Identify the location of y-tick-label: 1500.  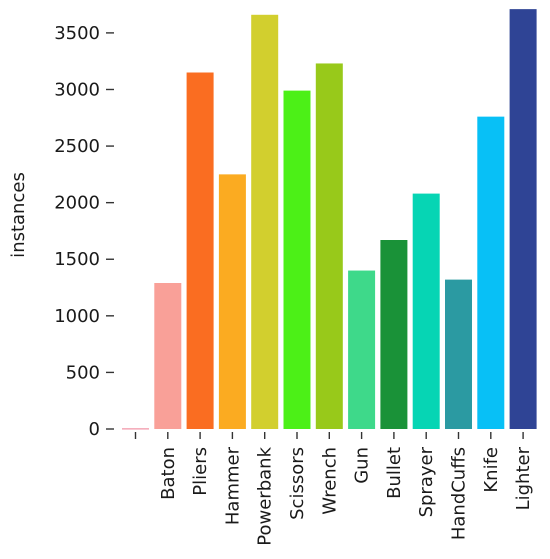
(77, 259).